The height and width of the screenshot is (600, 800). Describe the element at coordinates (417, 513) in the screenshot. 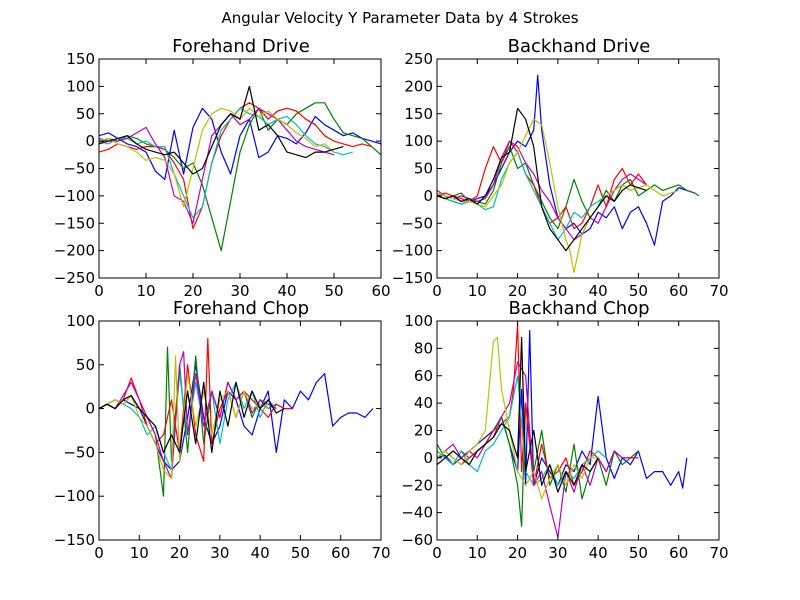

I see `y-tick-label: −40` at that location.